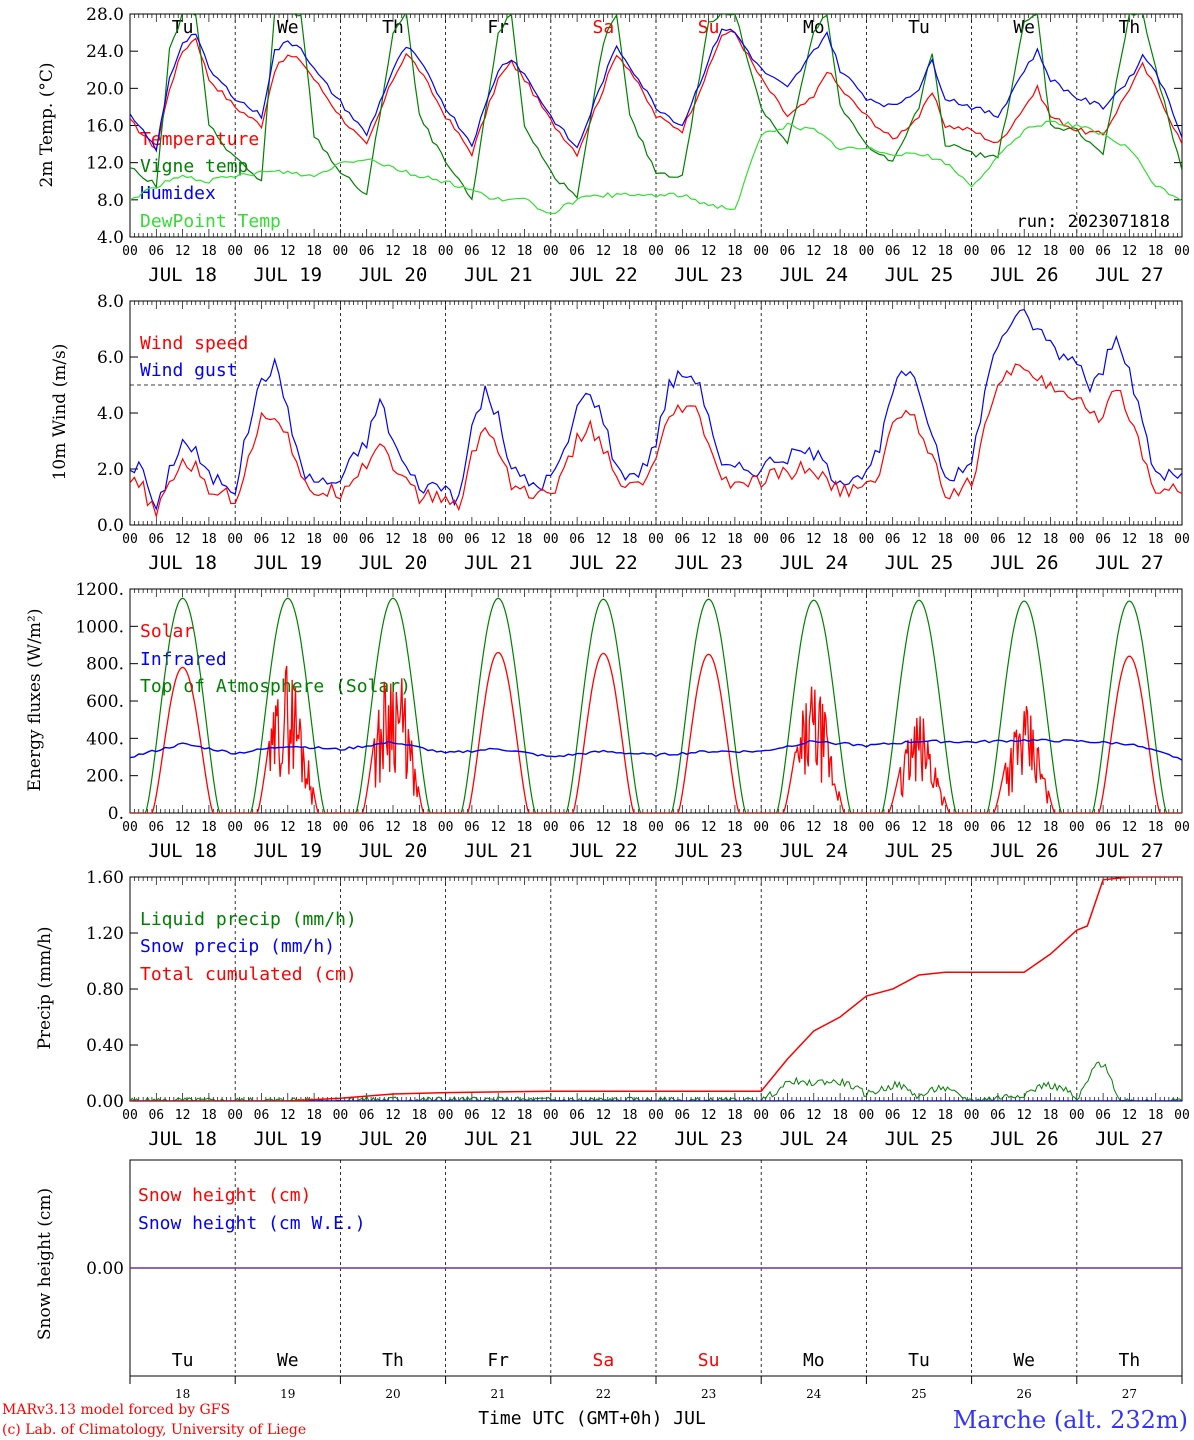 The width and height of the screenshot is (1194, 1440). I want to click on series-dewpoint-temp, so click(656, 167).